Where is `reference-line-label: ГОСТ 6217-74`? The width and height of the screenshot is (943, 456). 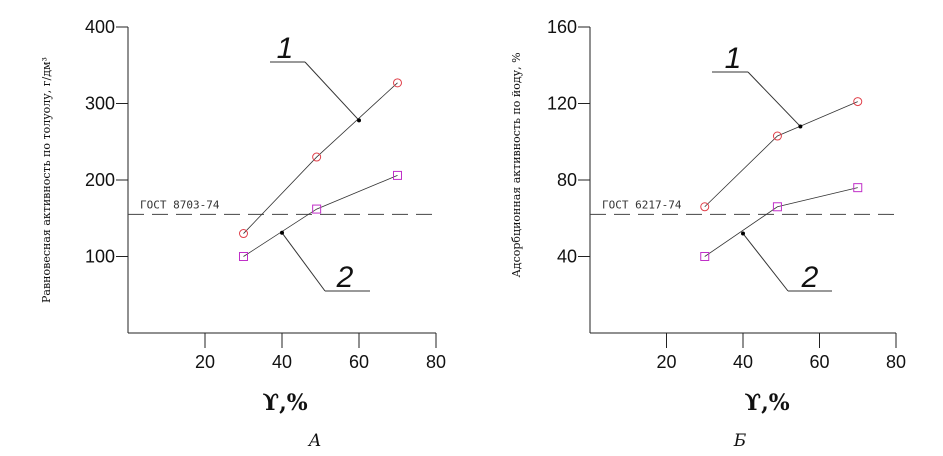
reference-line-label: ГОСТ 6217-74 is located at coordinates (642, 204).